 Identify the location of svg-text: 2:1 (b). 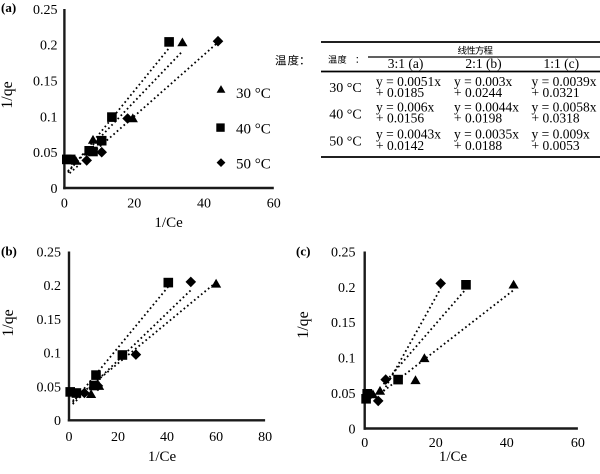
(483, 63).